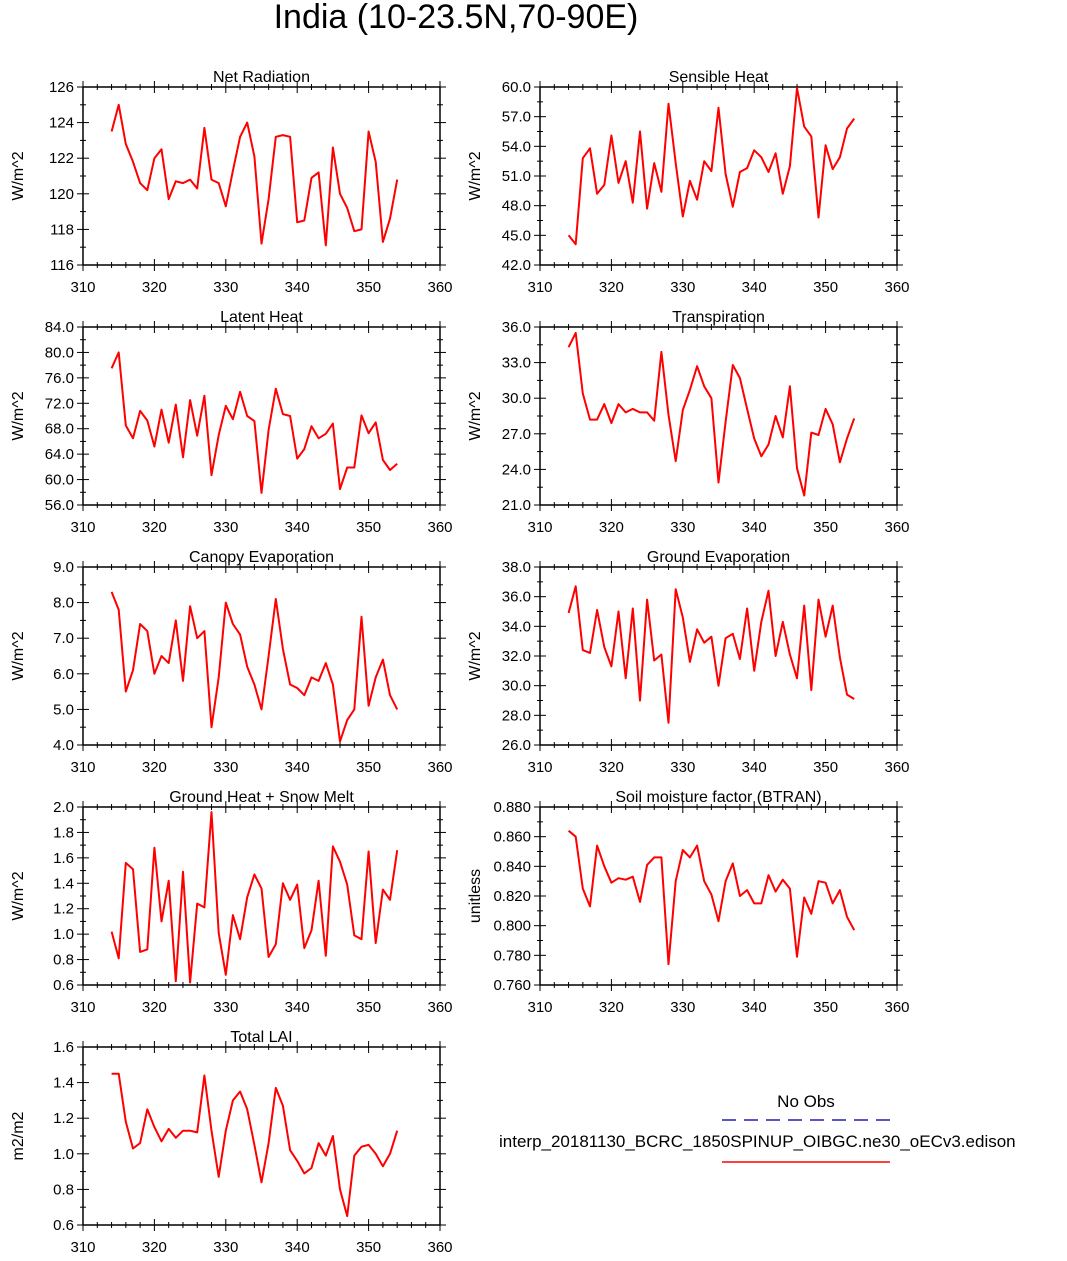  What do you see at coordinates (516, 265) in the screenshot?
I see `y-tick-label: 42.0` at bounding box center [516, 265].